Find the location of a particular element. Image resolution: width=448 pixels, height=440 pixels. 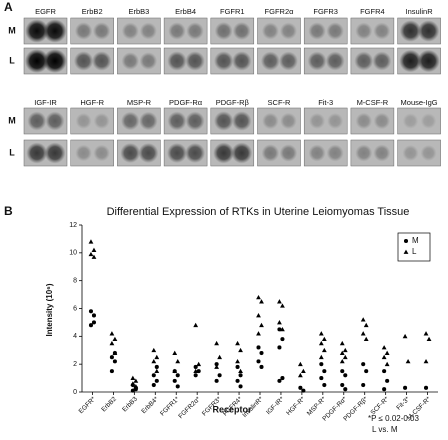

blot-label: ErbB2 is located at coordinates (92, 11).